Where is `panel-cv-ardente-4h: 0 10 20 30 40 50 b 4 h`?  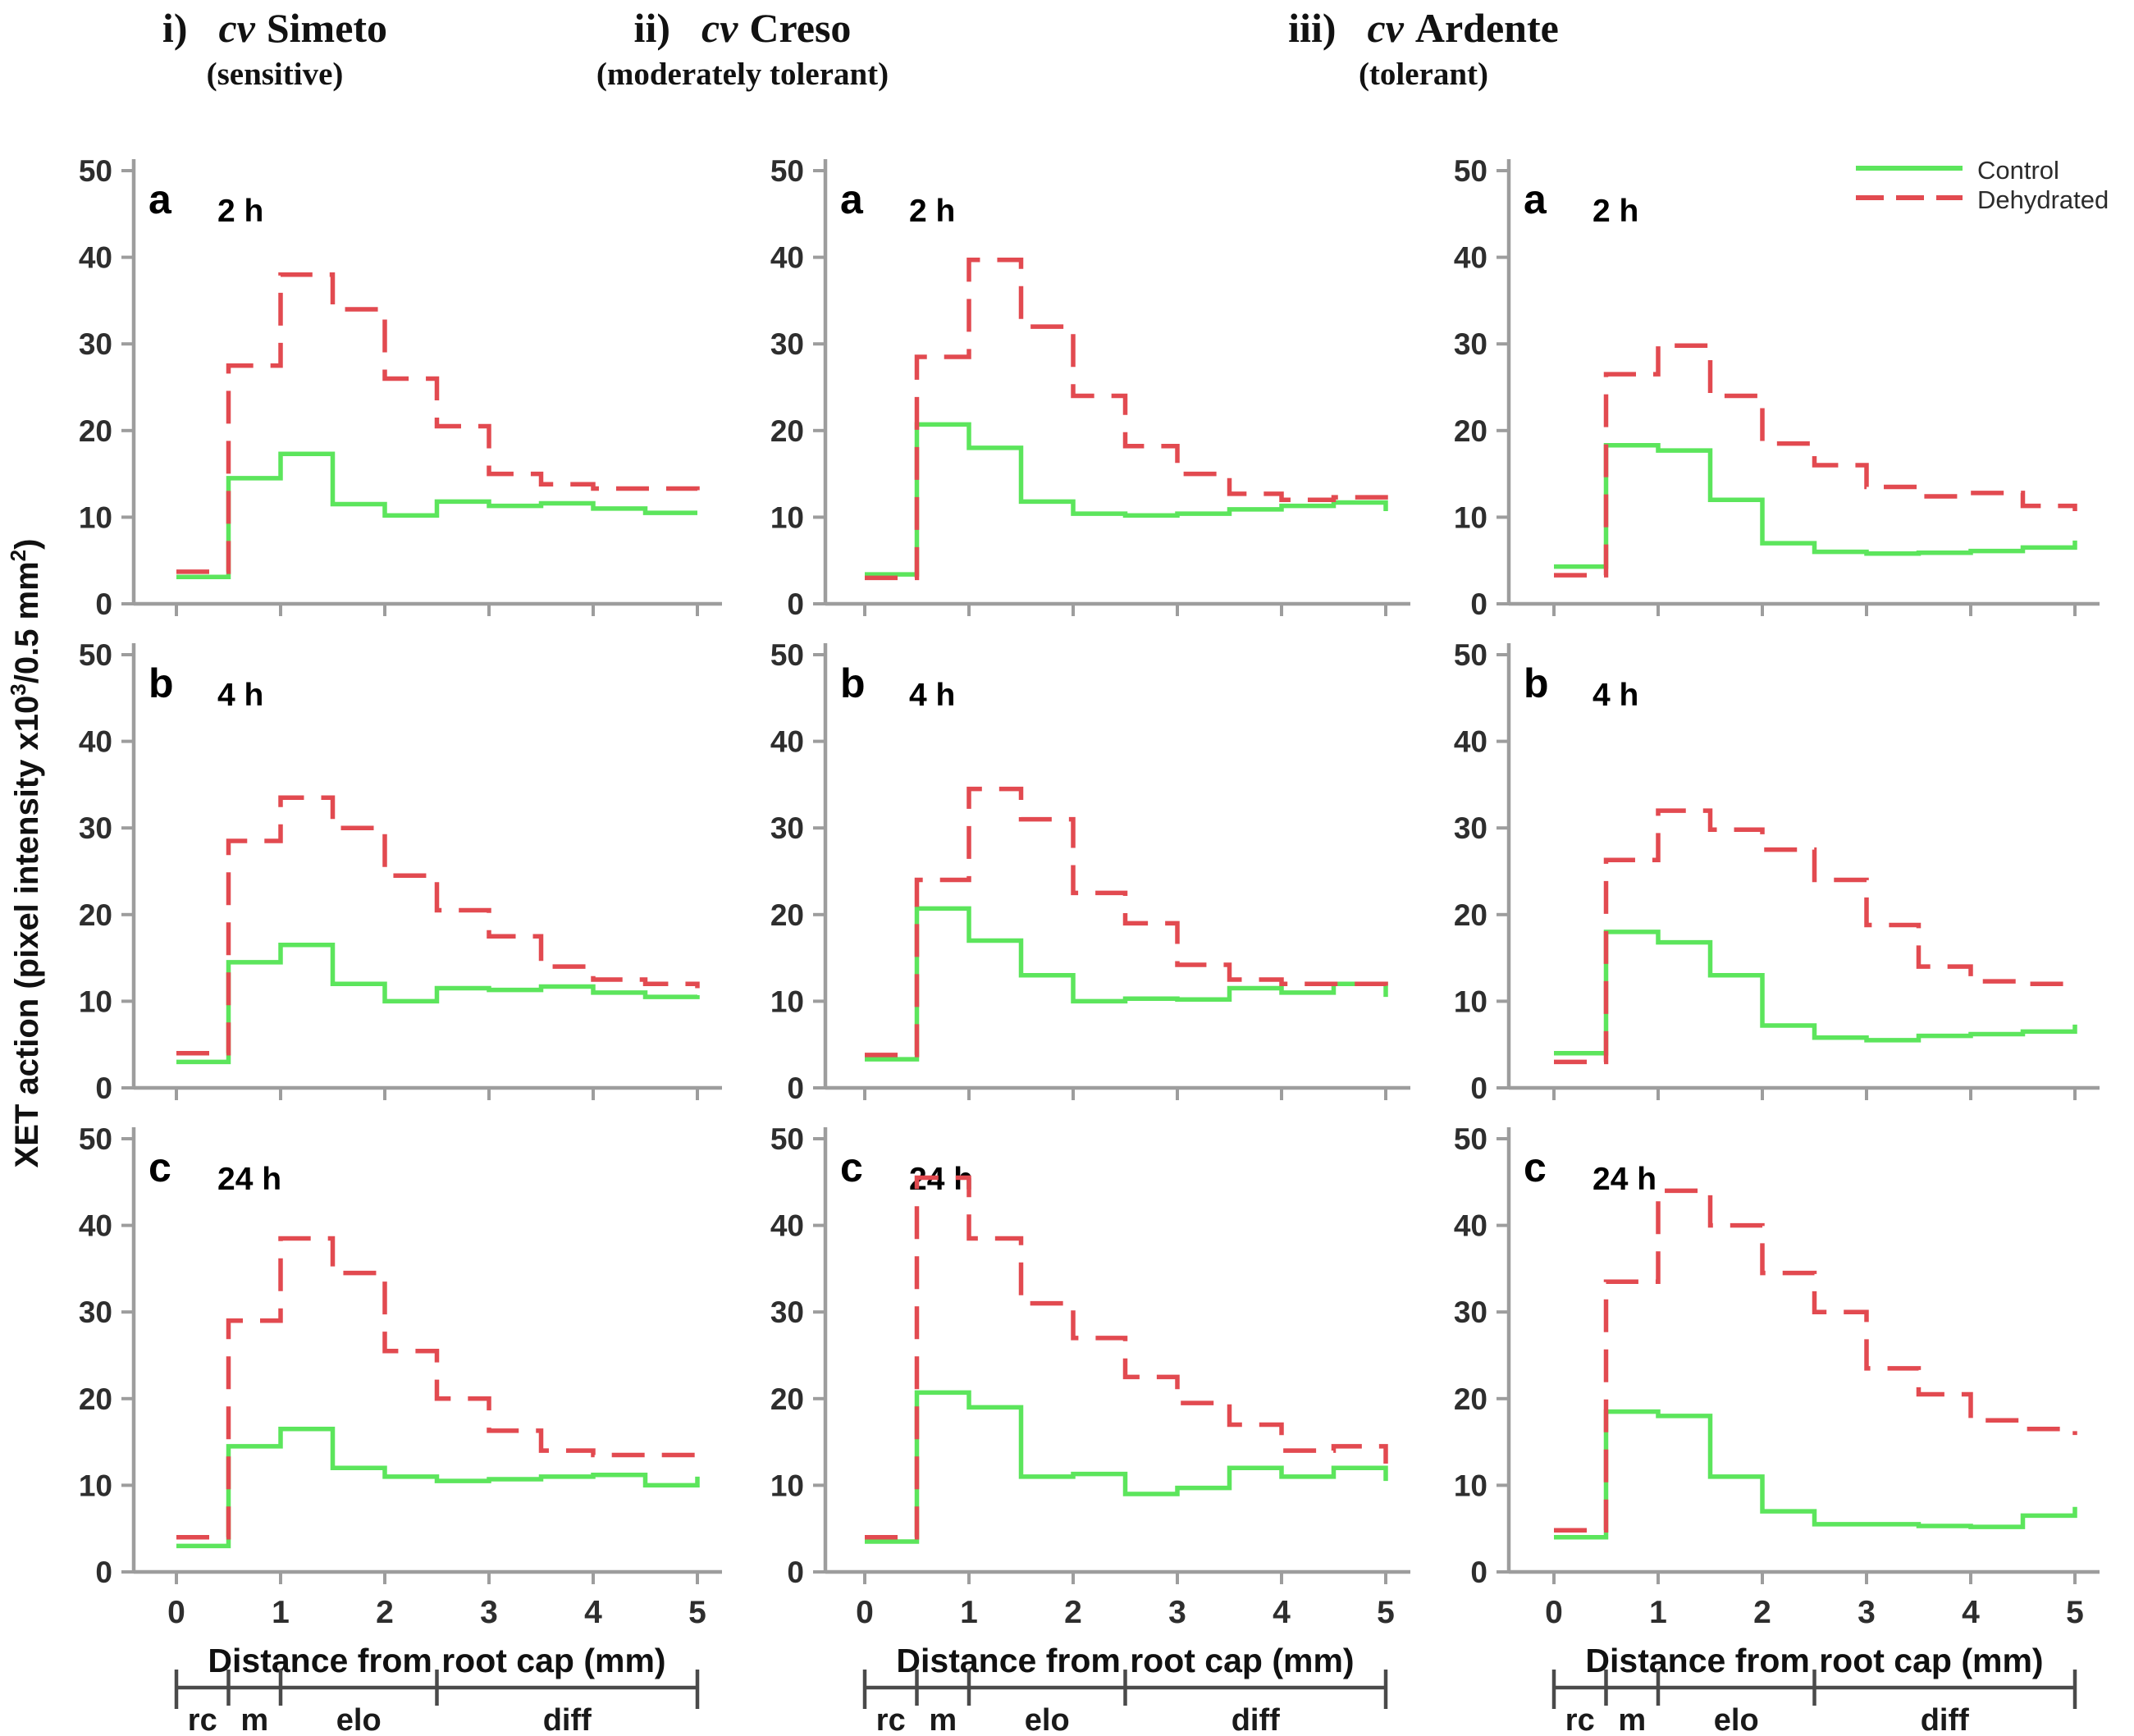 panel-cv-ardente-4h: 0 10 20 30 40 50 b 4 h is located at coordinates (1777, 871).